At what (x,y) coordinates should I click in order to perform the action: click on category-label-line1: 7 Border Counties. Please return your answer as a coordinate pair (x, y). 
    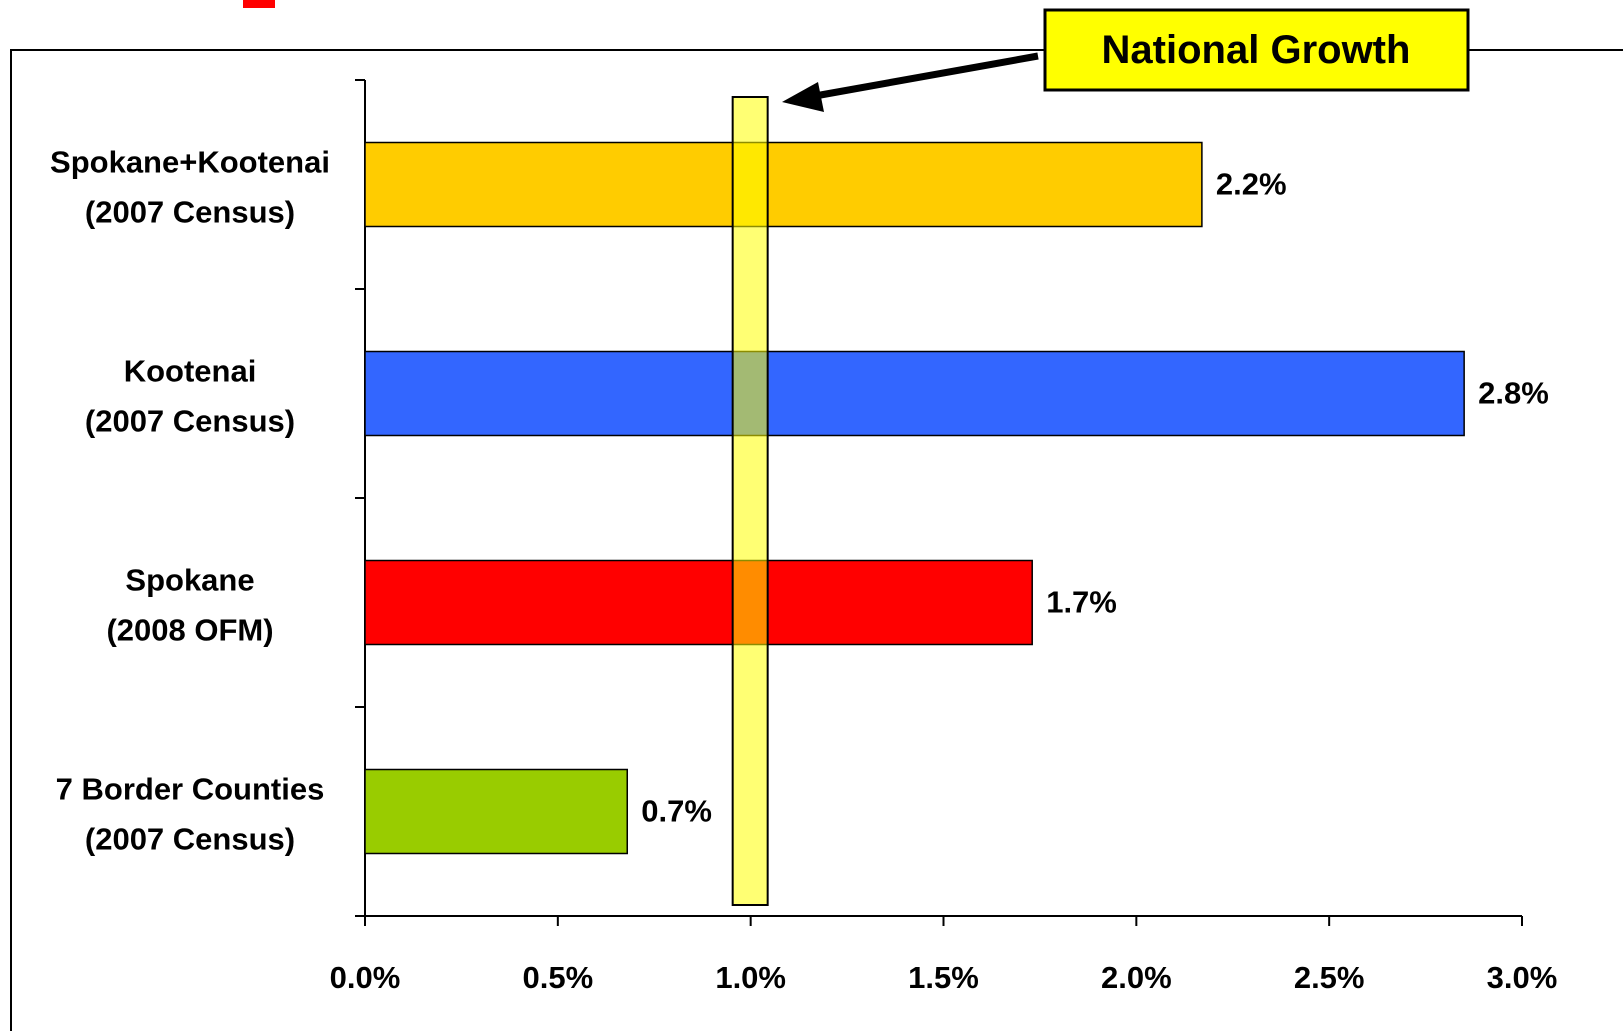
    Looking at the image, I should click on (190, 789).